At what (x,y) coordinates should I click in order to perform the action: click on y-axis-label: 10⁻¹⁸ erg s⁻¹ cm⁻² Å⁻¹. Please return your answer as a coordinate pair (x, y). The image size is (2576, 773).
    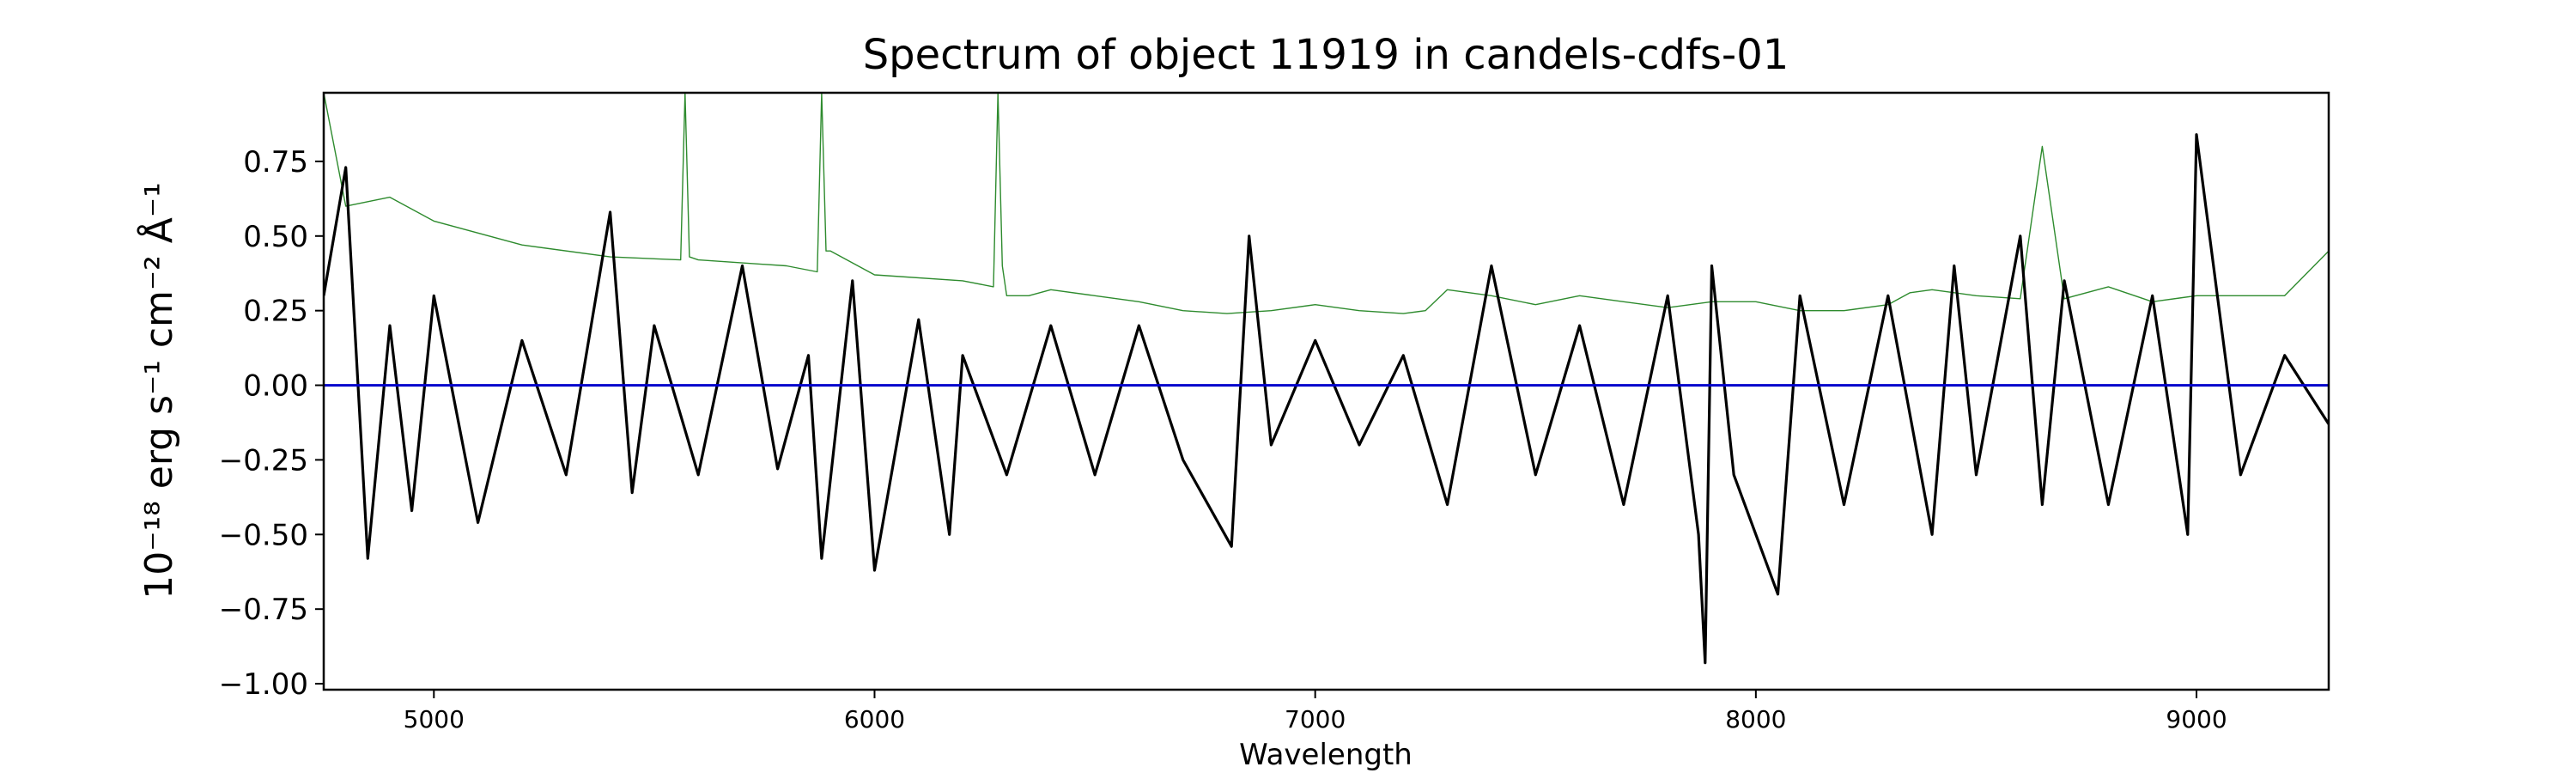
    Looking at the image, I should click on (159, 390).